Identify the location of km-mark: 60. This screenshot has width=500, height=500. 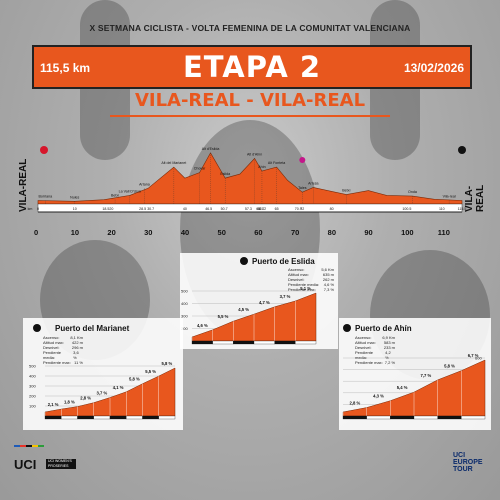
(258, 209).